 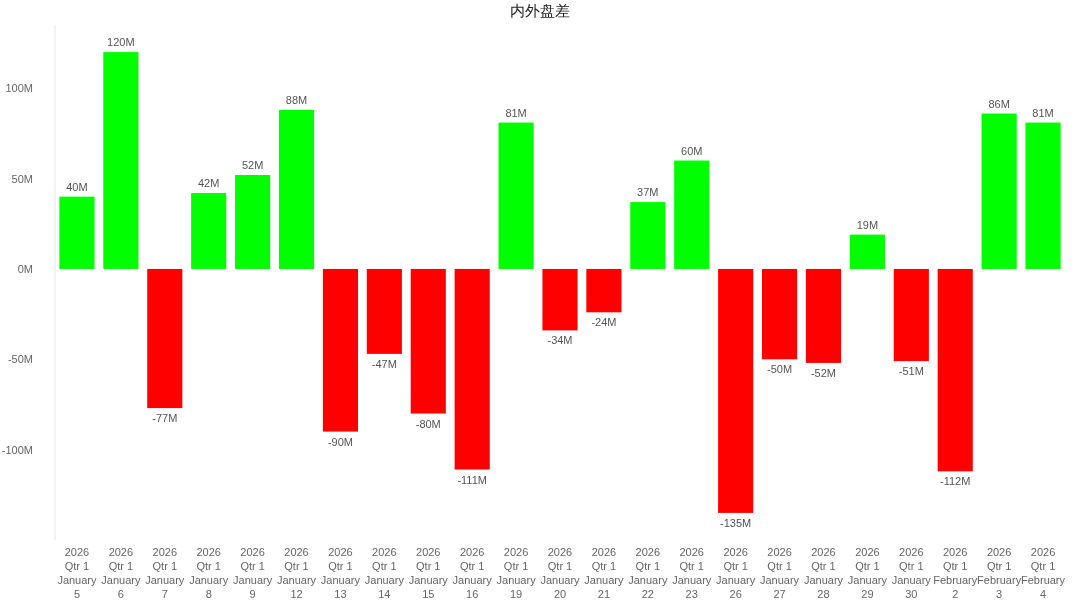 I want to click on x-tick-label: 2026 Qtr 1 January 13, so click(x=340, y=573).